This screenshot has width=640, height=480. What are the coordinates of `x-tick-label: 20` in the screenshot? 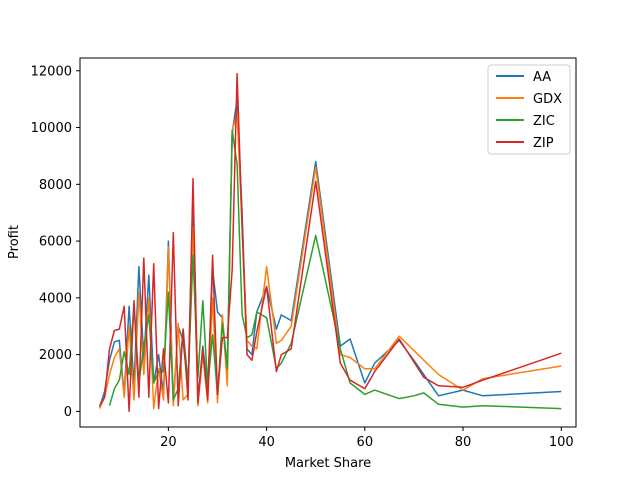 It's located at (168, 442).